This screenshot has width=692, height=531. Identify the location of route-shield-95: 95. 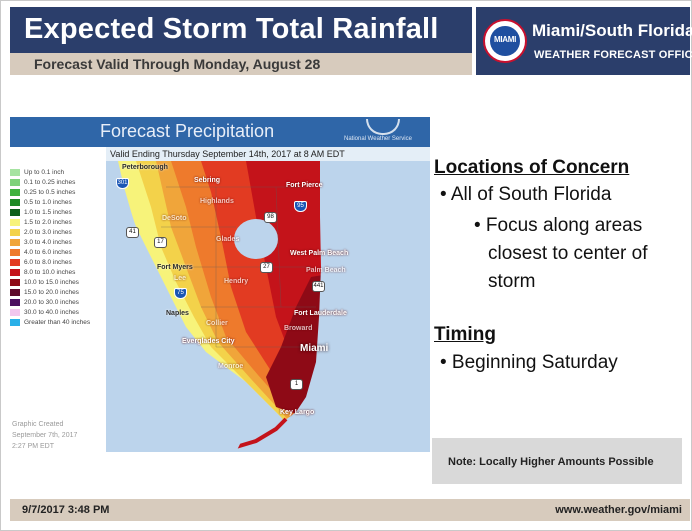
(300, 206).